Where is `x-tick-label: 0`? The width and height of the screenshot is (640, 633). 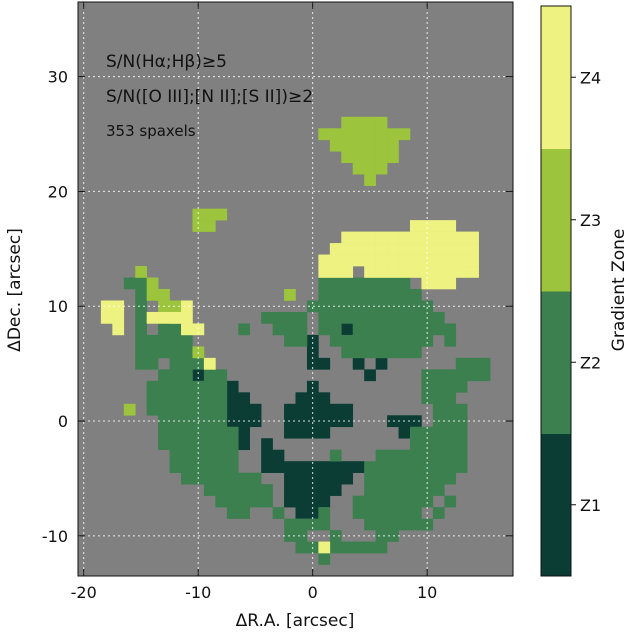 x-tick-label: 0 is located at coordinates (313, 592).